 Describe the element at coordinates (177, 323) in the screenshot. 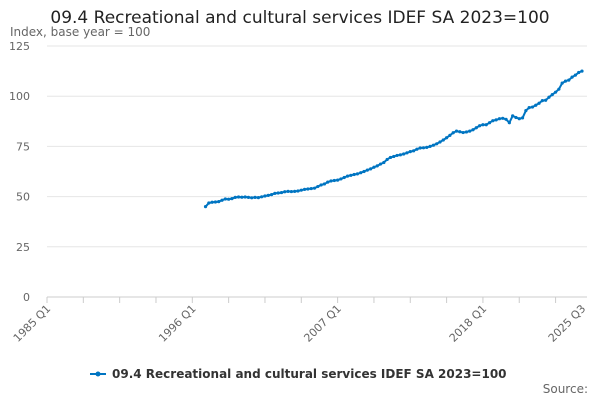

I see `x-tick-label: 1996 Q1` at that location.